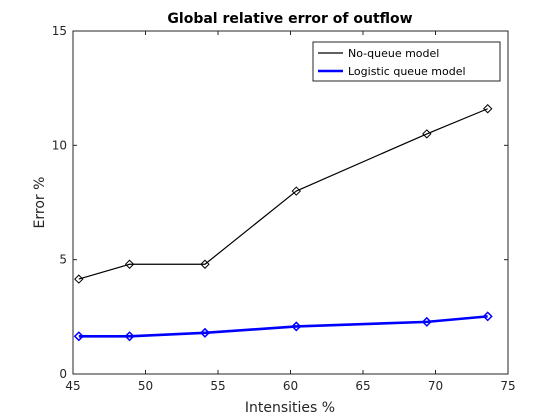  Describe the element at coordinates (393, 53) in the screenshot. I see `legend-label: No-queue model` at that location.